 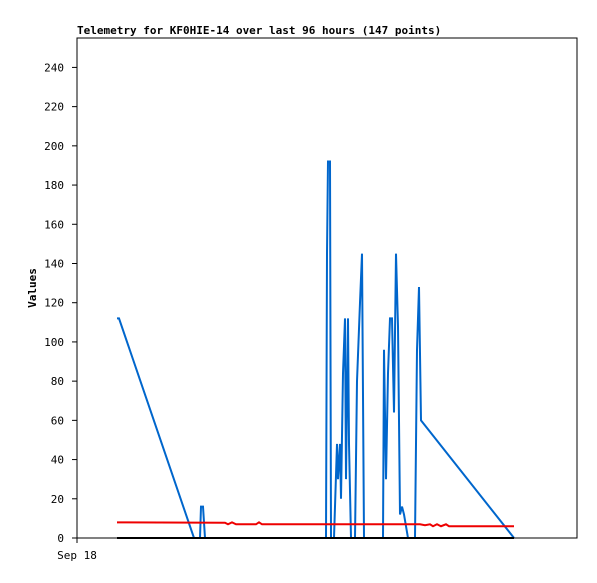 I want to click on y-tick-label: 200, so click(x=54, y=146).